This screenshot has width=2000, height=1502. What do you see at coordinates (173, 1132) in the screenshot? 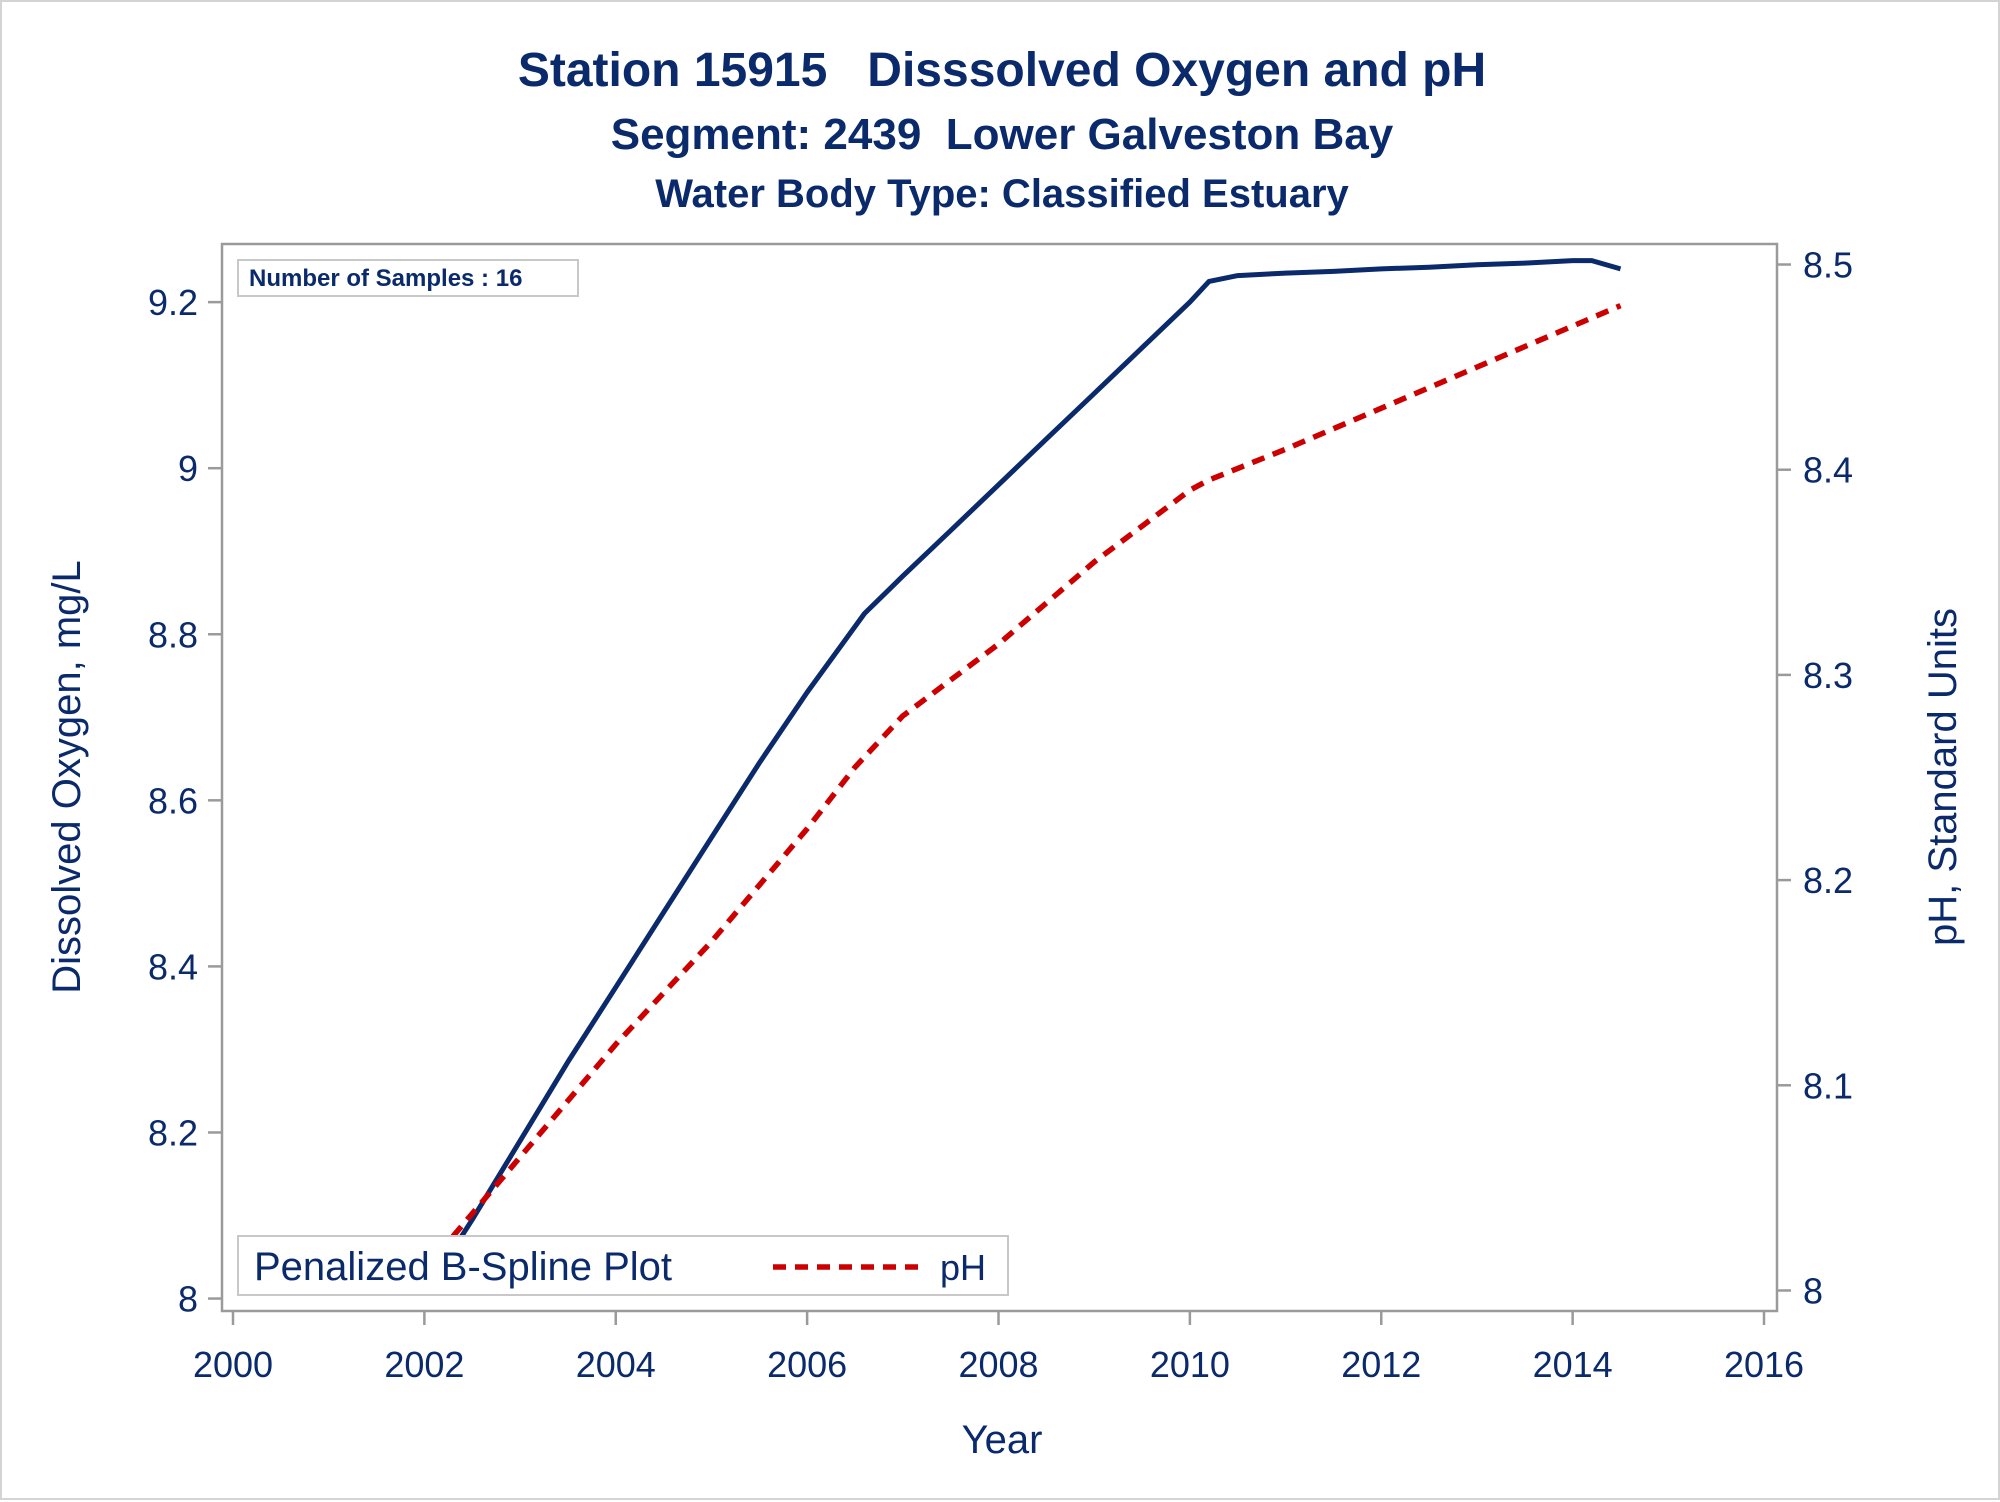
I see `y-left-tick-label: 8.2` at bounding box center [173, 1132].